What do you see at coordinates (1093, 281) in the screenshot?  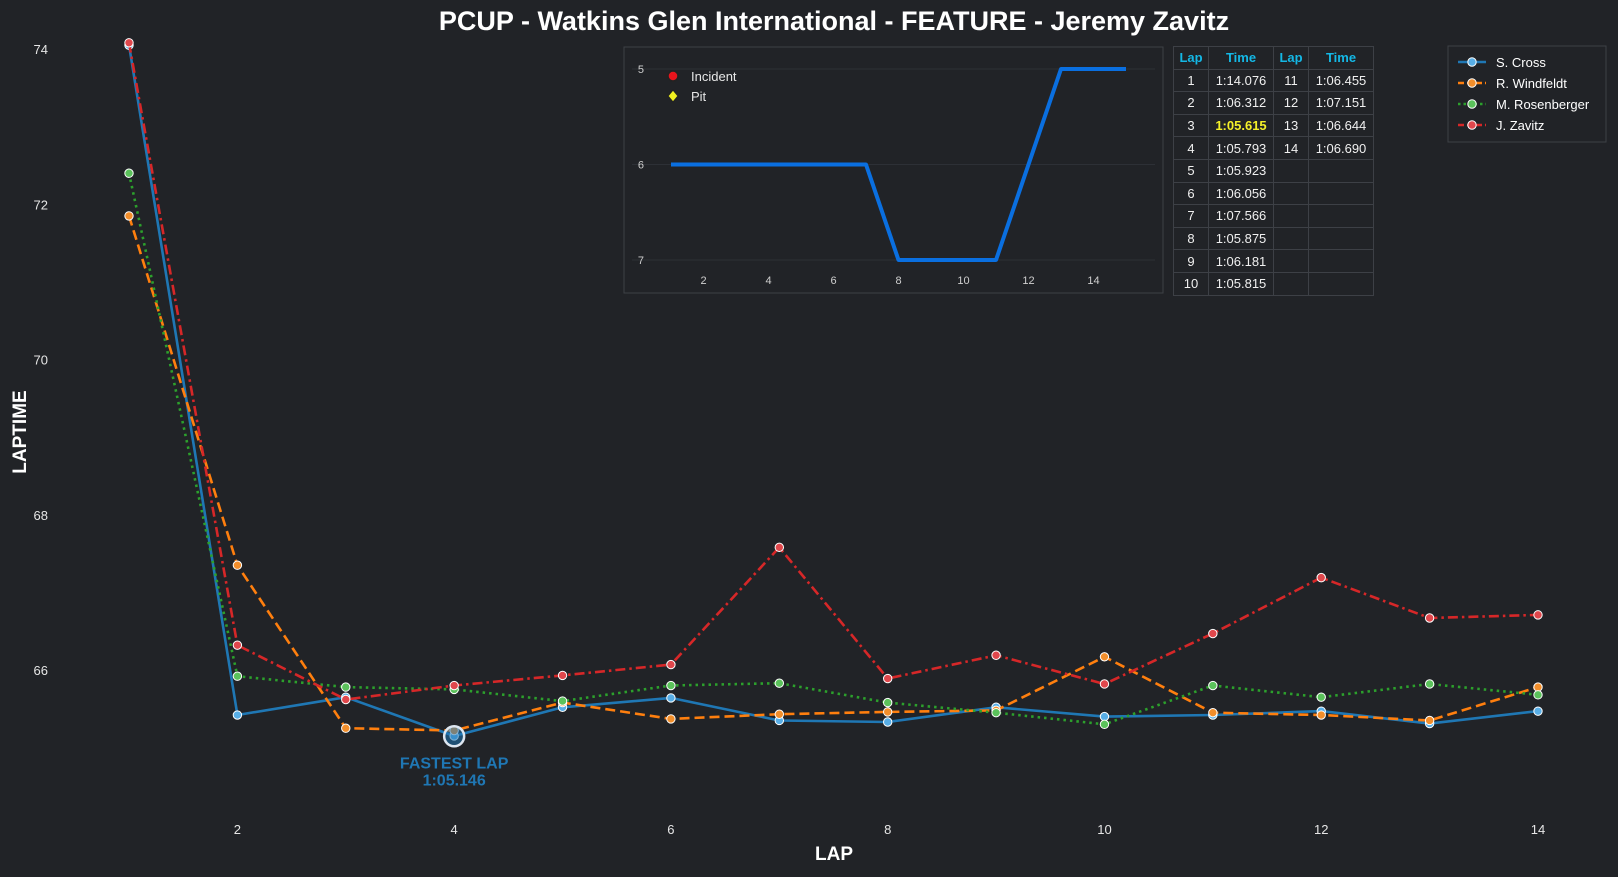 I see `inset-x-tick-label: 14` at bounding box center [1093, 281].